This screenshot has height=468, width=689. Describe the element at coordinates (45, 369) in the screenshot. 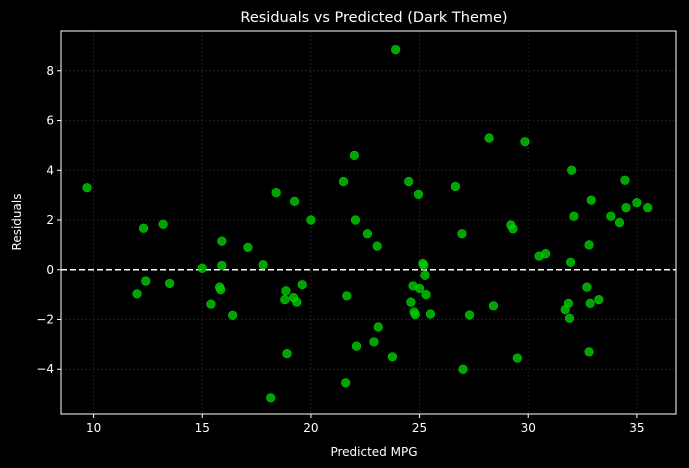

I see `y-tick-label: −4` at that location.